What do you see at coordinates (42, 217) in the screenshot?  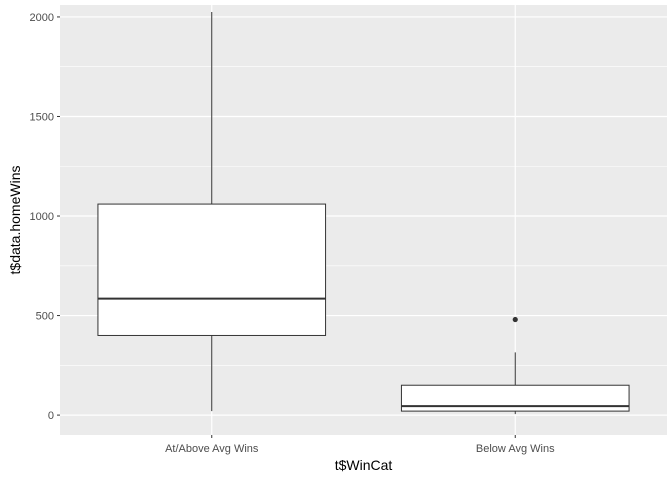 I see `y-tick-label: 1000` at bounding box center [42, 217].